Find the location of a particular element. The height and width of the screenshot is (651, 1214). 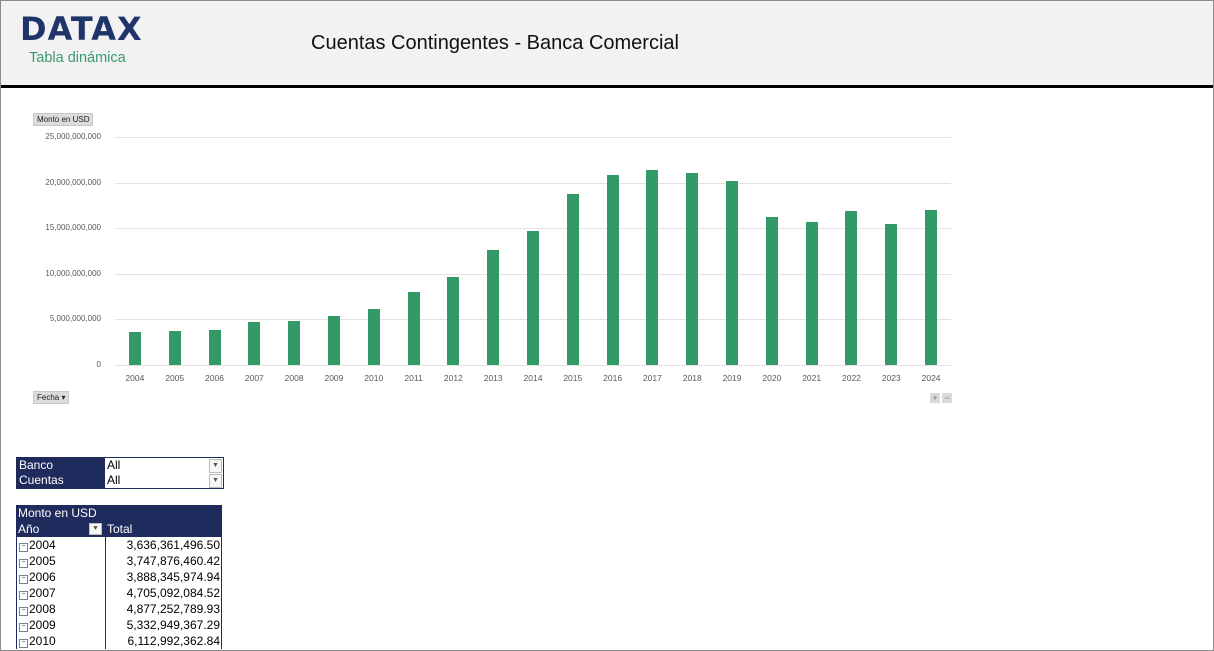

filter-cuentas: Cuentas All ▼ is located at coordinates (120, 480).